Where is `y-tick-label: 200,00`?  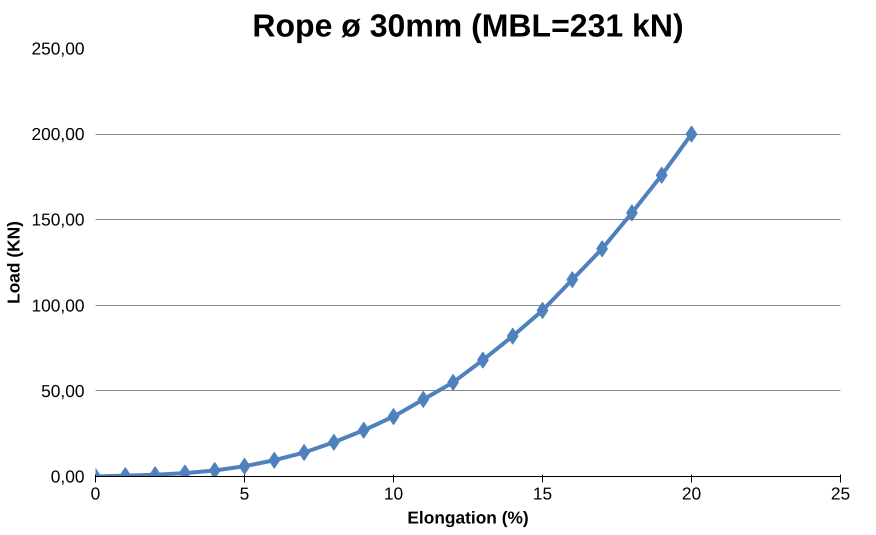 y-tick-label: 200,00 is located at coordinates (58, 134).